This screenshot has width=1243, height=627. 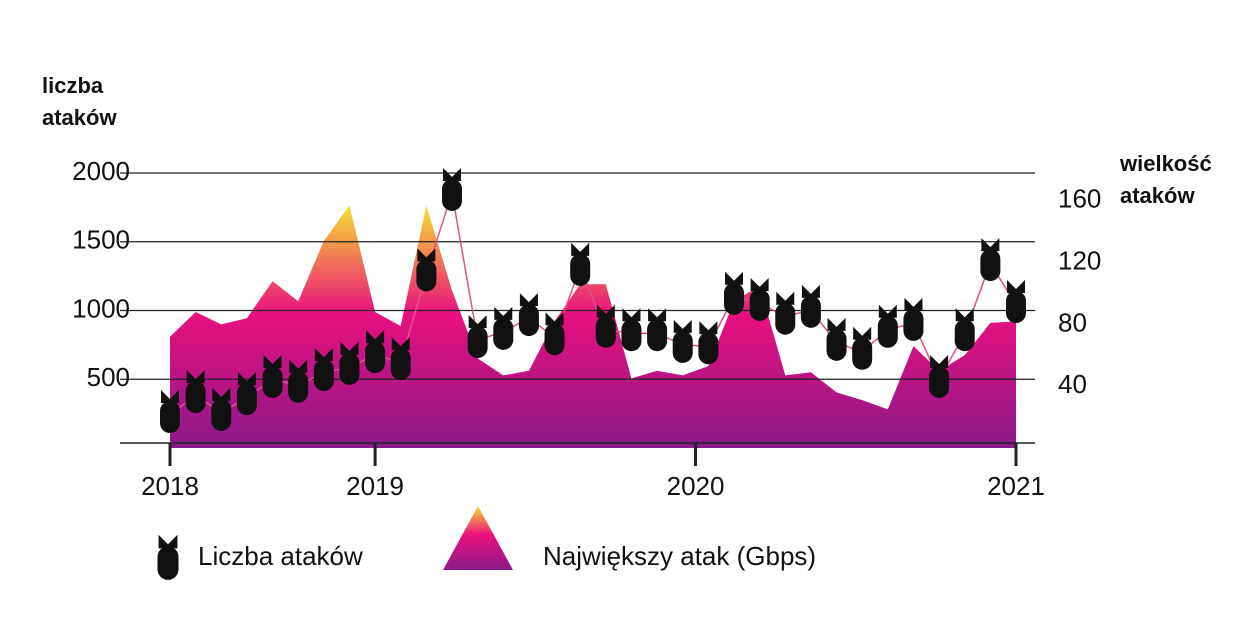 What do you see at coordinates (1079, 199) in the screenshot?
I see `y2-tick-label: 160` at bounding box center [1079, 199].